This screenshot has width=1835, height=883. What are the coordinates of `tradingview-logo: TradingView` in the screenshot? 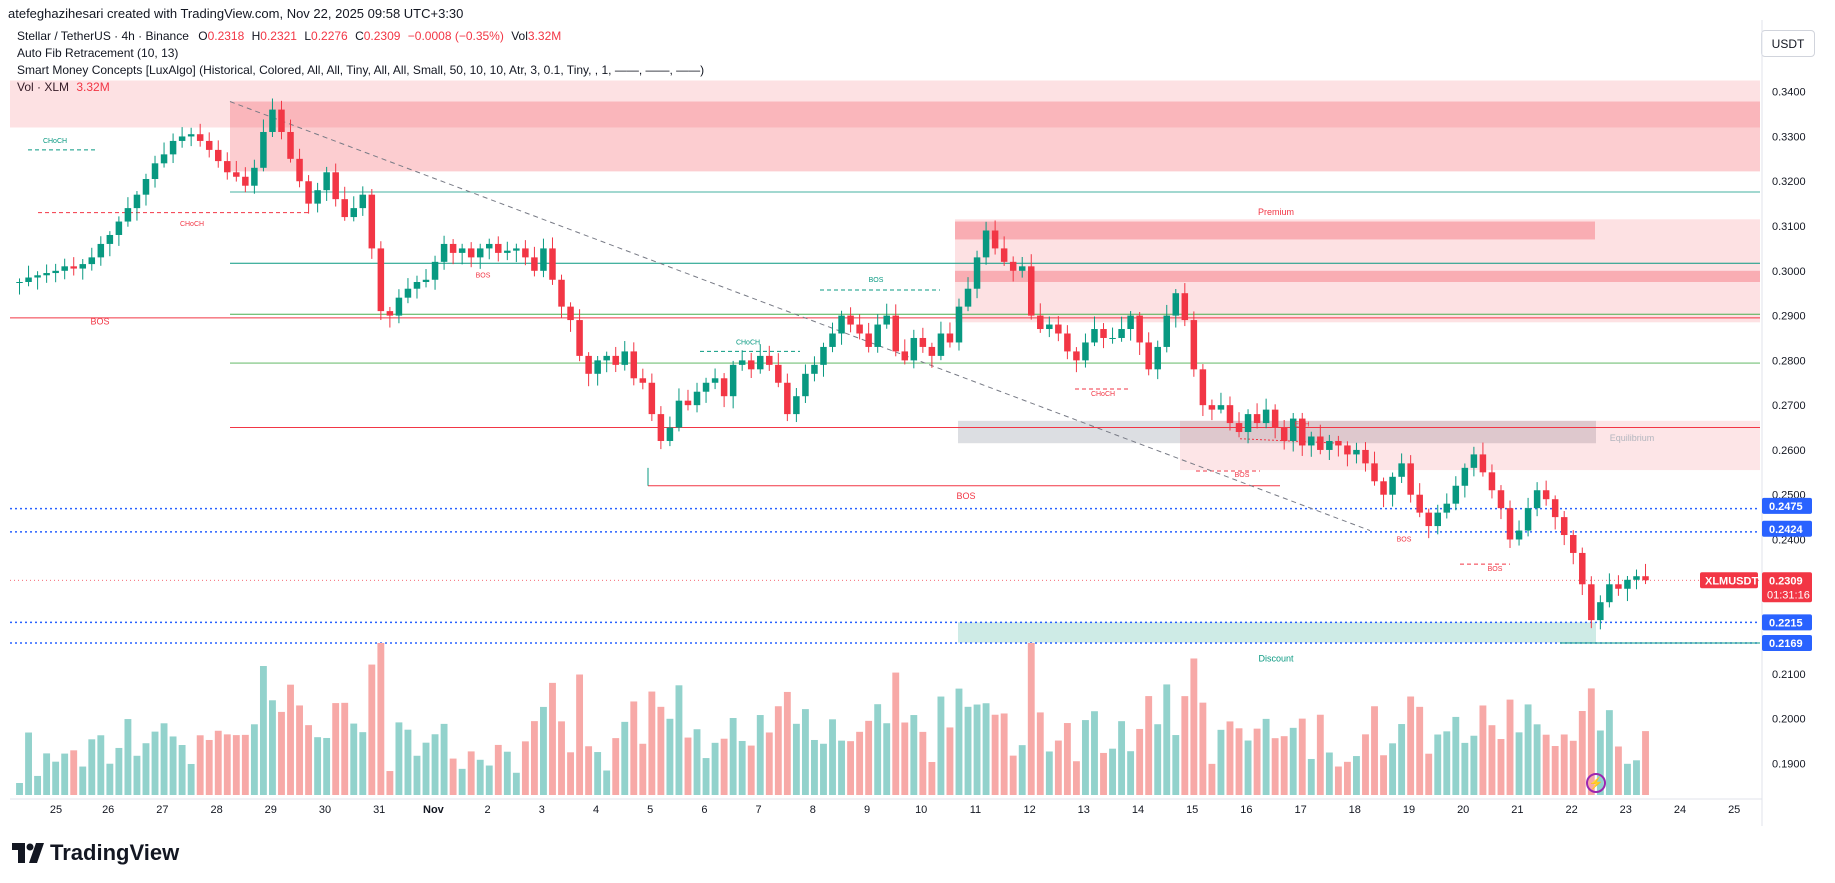 It's located at (95, 853).